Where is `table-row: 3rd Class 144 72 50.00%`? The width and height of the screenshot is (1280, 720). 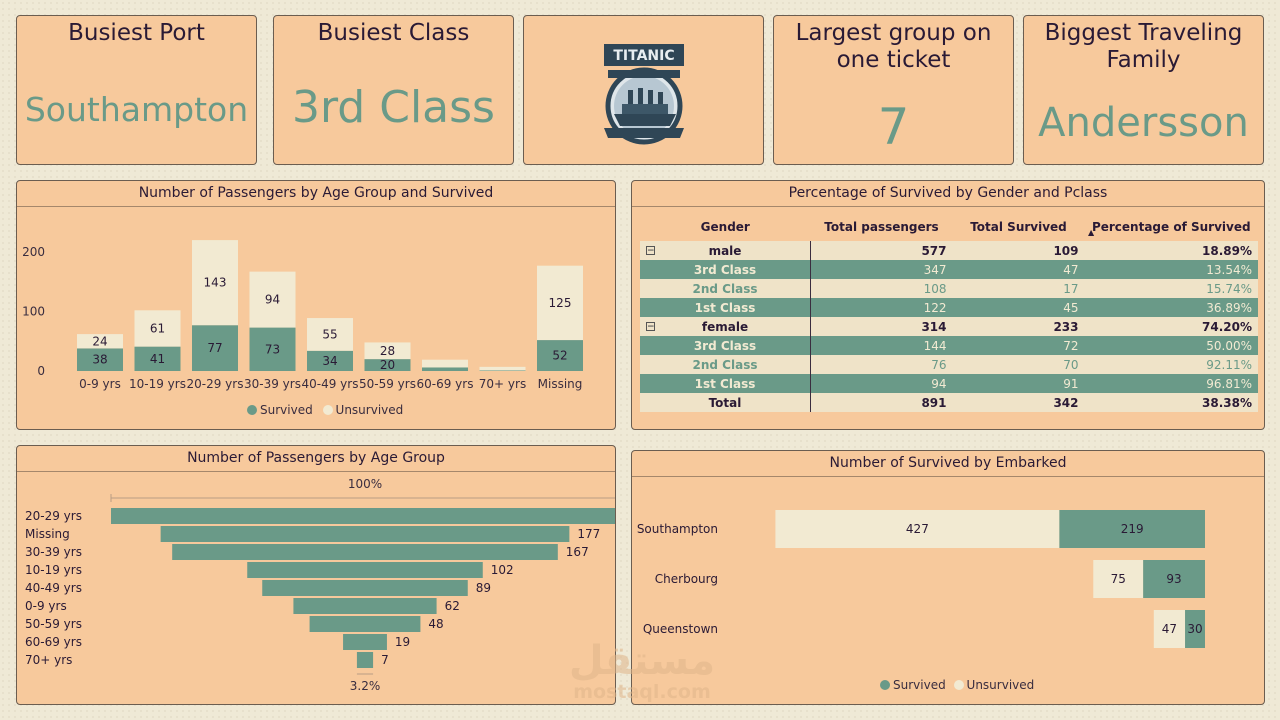
table-row: 3rd Class 144 72 50.00% is located at coordinates (949, 345).